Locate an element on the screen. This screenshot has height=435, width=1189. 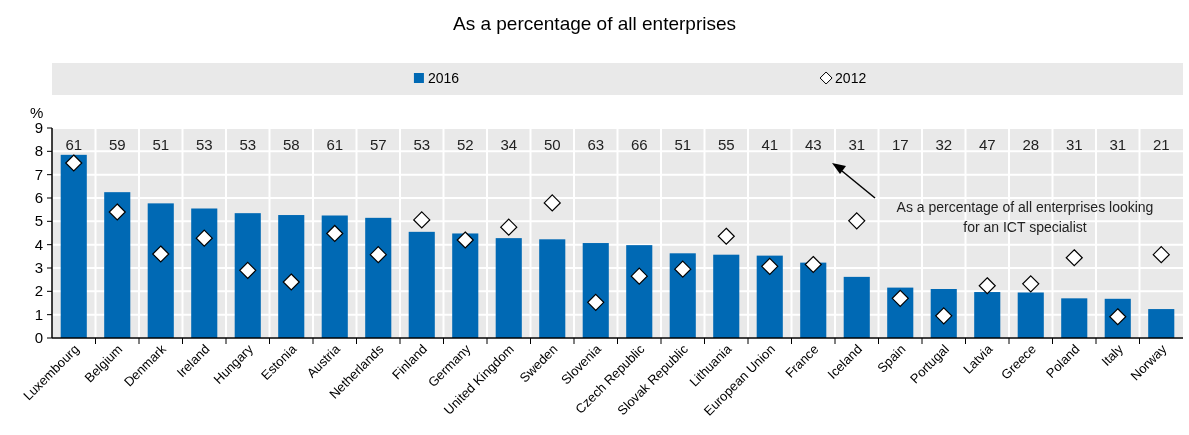
annotation: 47 is located at coordinates (987, 144).